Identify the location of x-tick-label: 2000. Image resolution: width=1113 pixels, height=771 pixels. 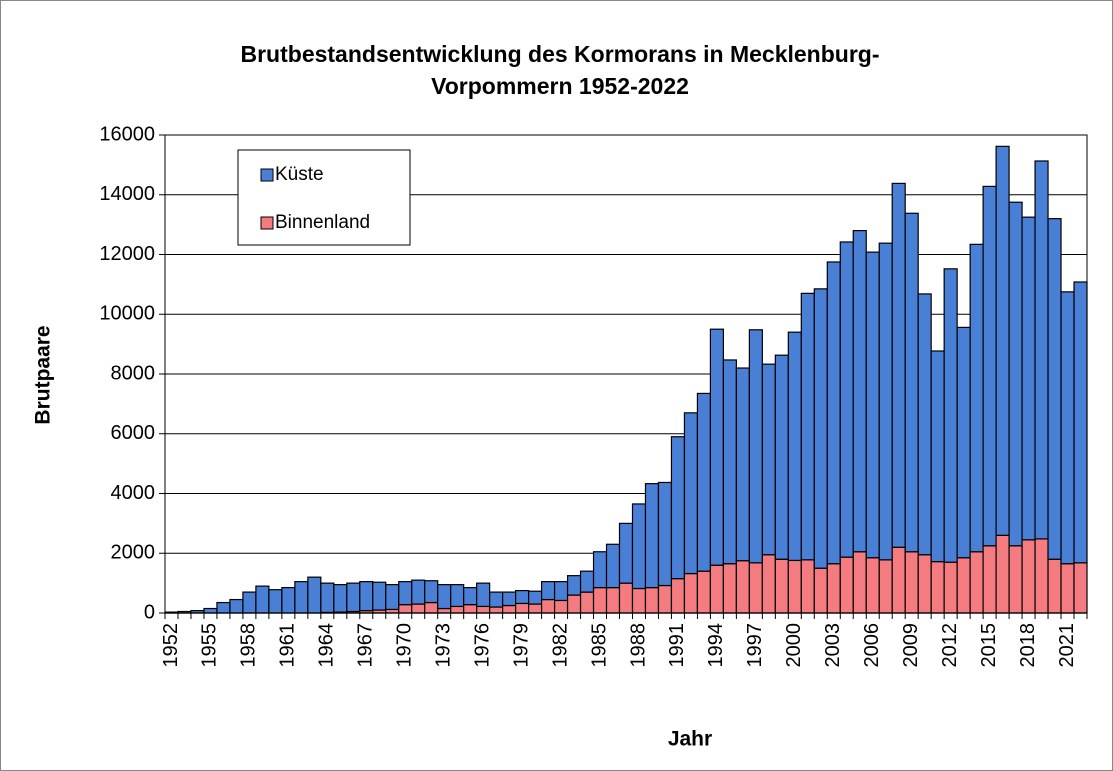
(794, 645).